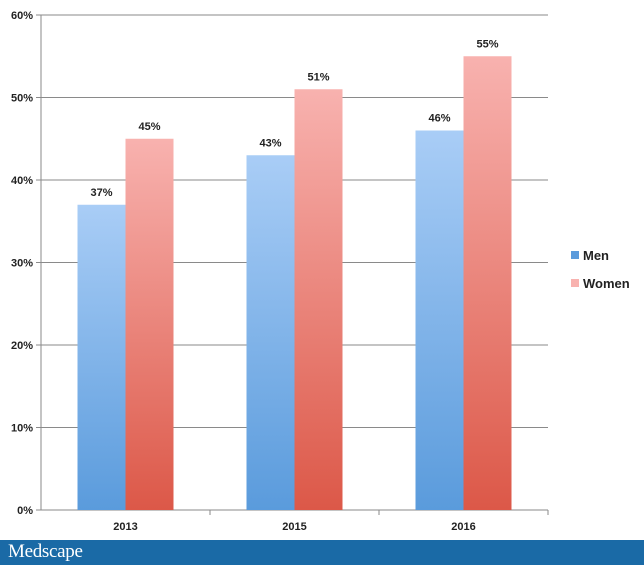  What do you see at coordinates (22, 181) in the screenshot?
I see `y-tick-label: 40%` at bounding box center [22, 181].